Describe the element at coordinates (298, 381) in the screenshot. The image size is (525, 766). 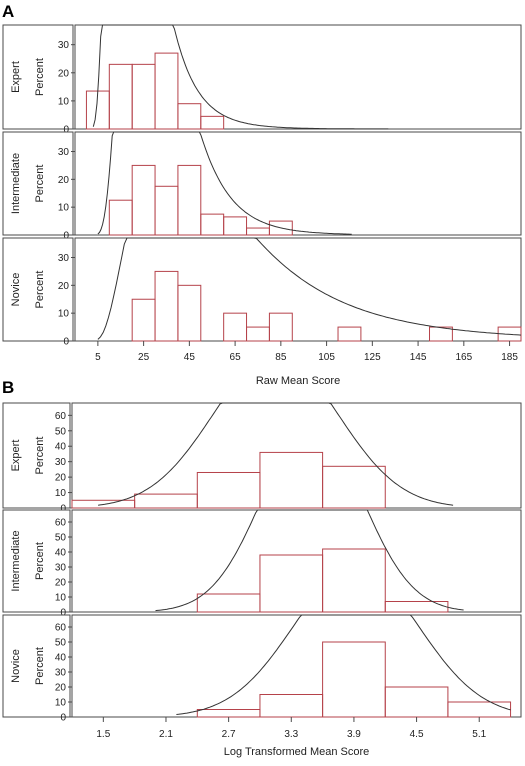
I see `x-axis-label: Raw Mean Score` at that location.